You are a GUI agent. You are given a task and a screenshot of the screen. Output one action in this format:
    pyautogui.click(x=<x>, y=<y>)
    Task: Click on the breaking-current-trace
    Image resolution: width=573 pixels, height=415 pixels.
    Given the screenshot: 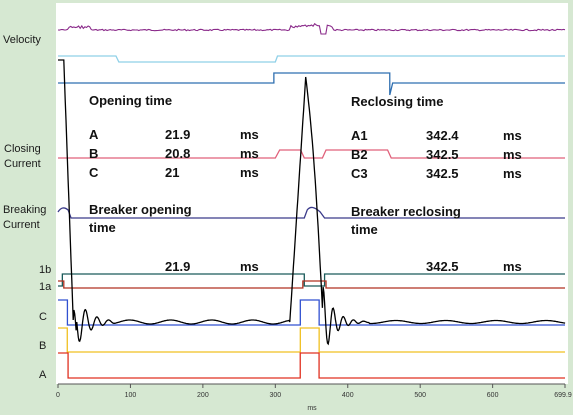 What is the action you would take?
    pyautogui.click(x=311, y=212)
    